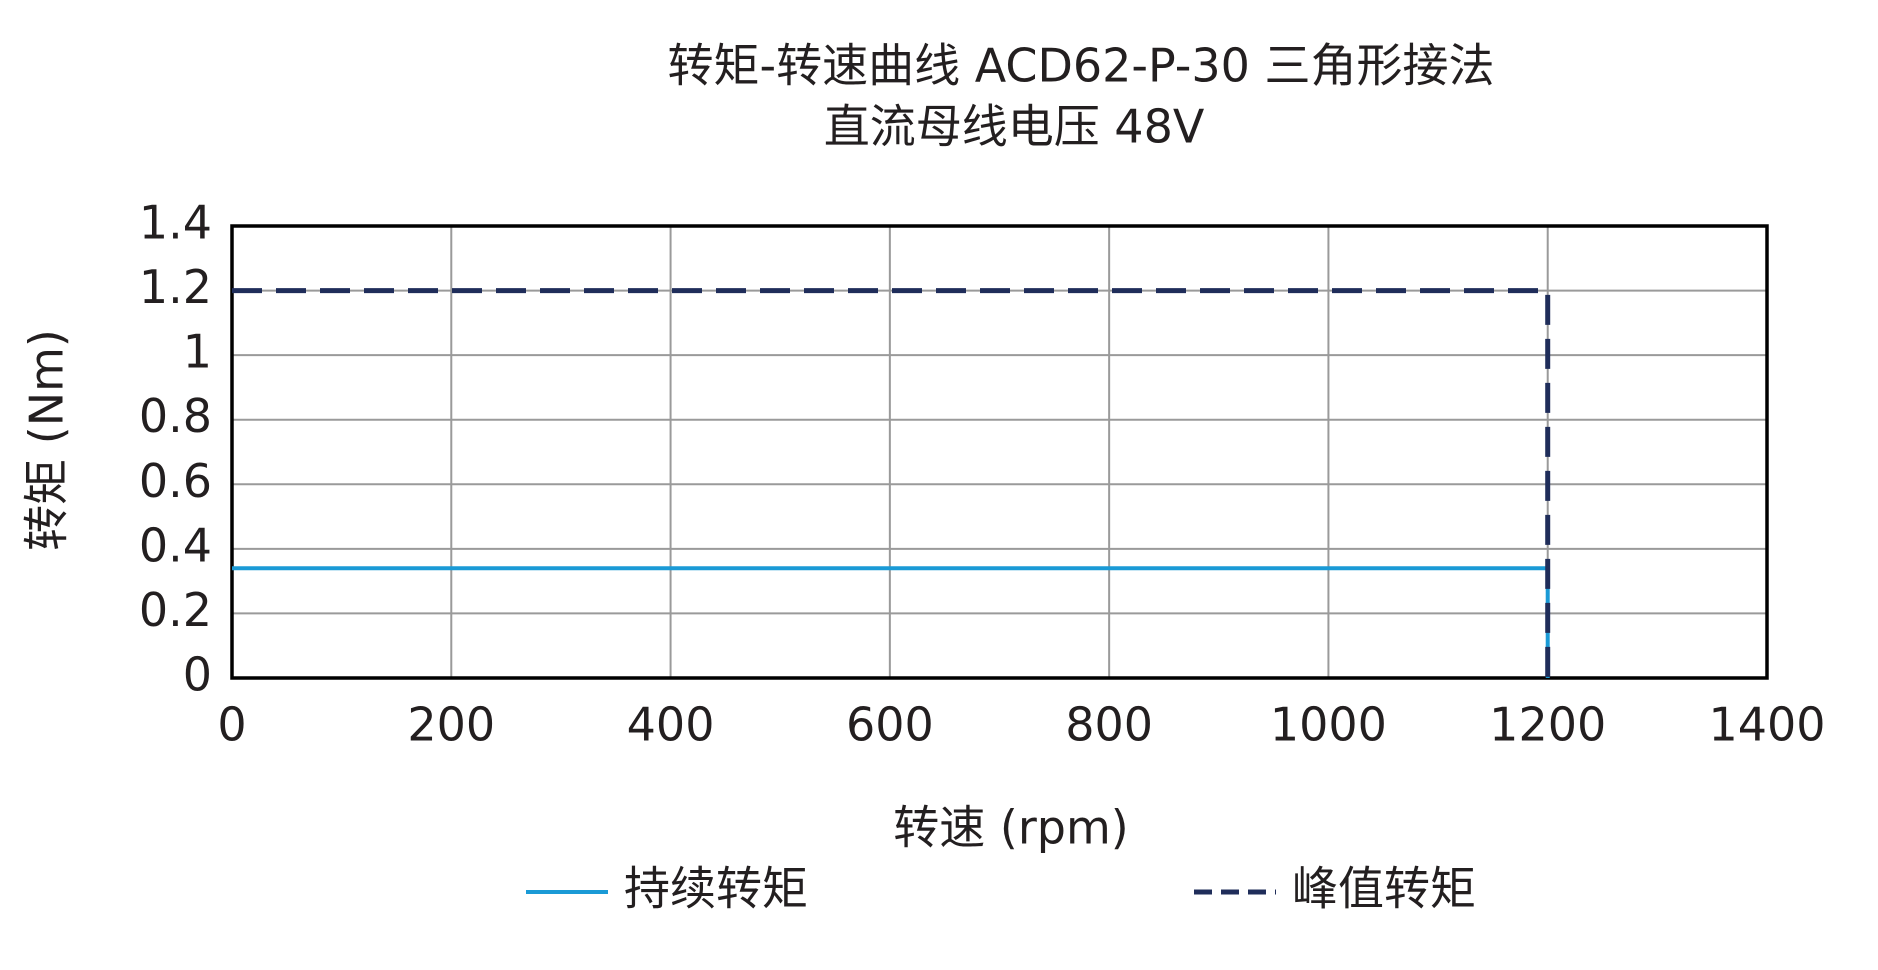 This screenshot has width=1878, height=970. Describe the element at coordinates (890, 725) in the screenshot. I see `x-tick-label: 600` at that location.